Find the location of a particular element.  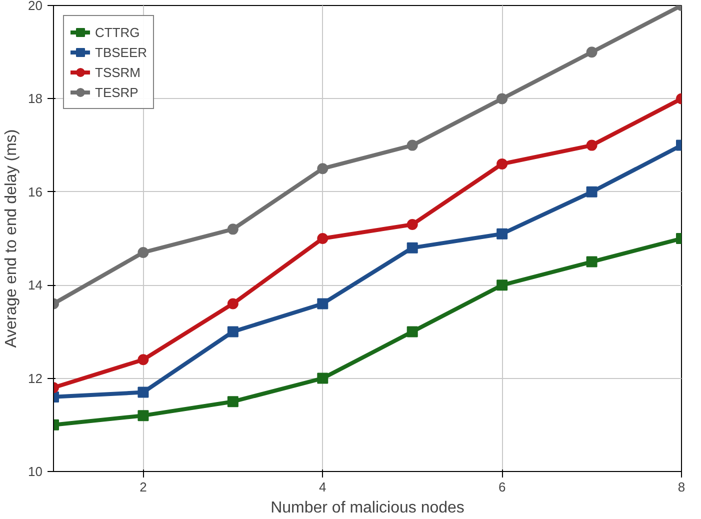

x-axis-title: Number of malicious nodes is located at coordinates (367, 508).